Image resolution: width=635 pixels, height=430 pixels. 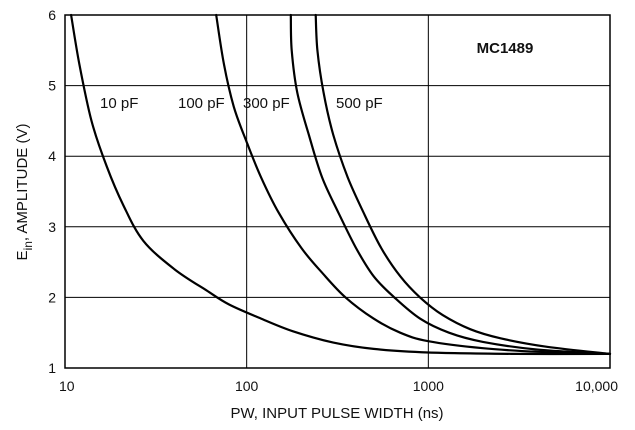 What do you see at coordinates (201, 103) in the screenshot?
I see `series-label-100pf: 100 pF` at bounding box center [201, 103].